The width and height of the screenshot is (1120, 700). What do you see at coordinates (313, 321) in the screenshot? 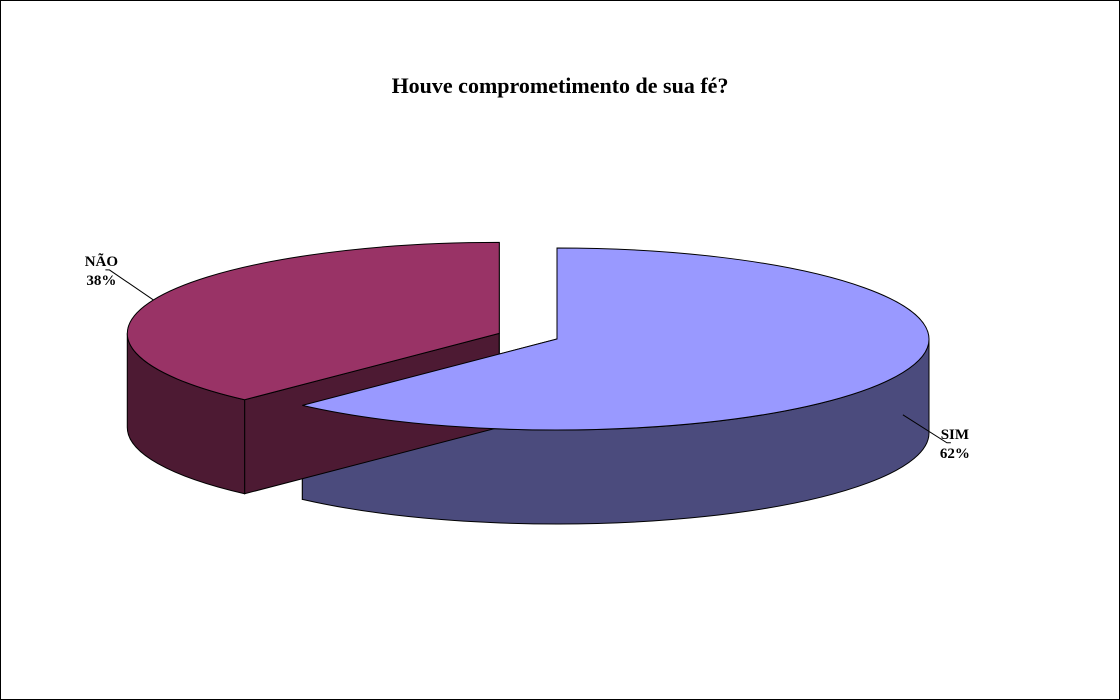
I see `pie-slice-no` at bounding box center [313, 321].